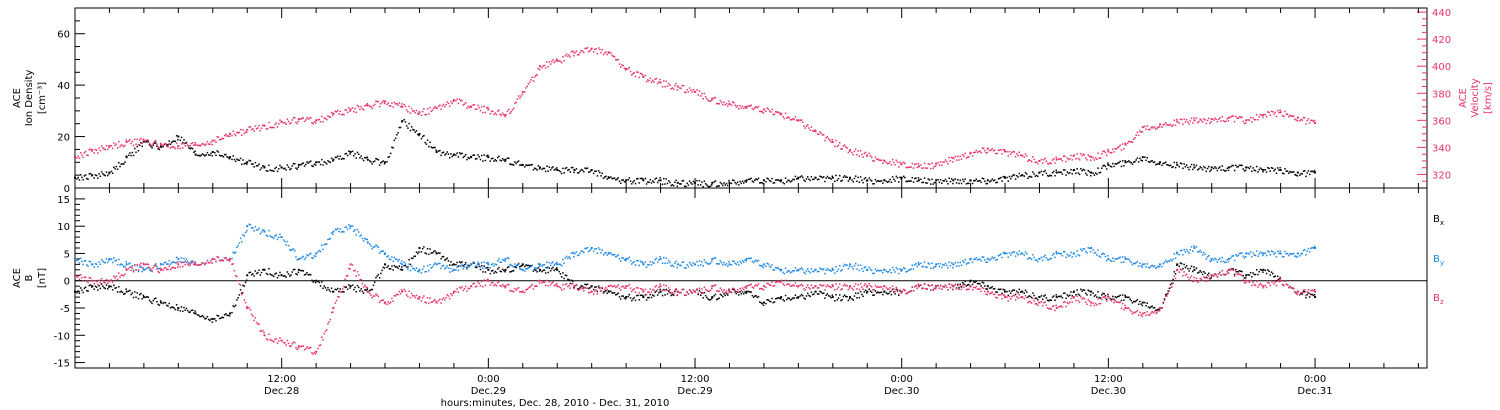 This screenshot has width=1500, height=410. I want to click on density-ylabel-line1: ACE, so click(17, 98).